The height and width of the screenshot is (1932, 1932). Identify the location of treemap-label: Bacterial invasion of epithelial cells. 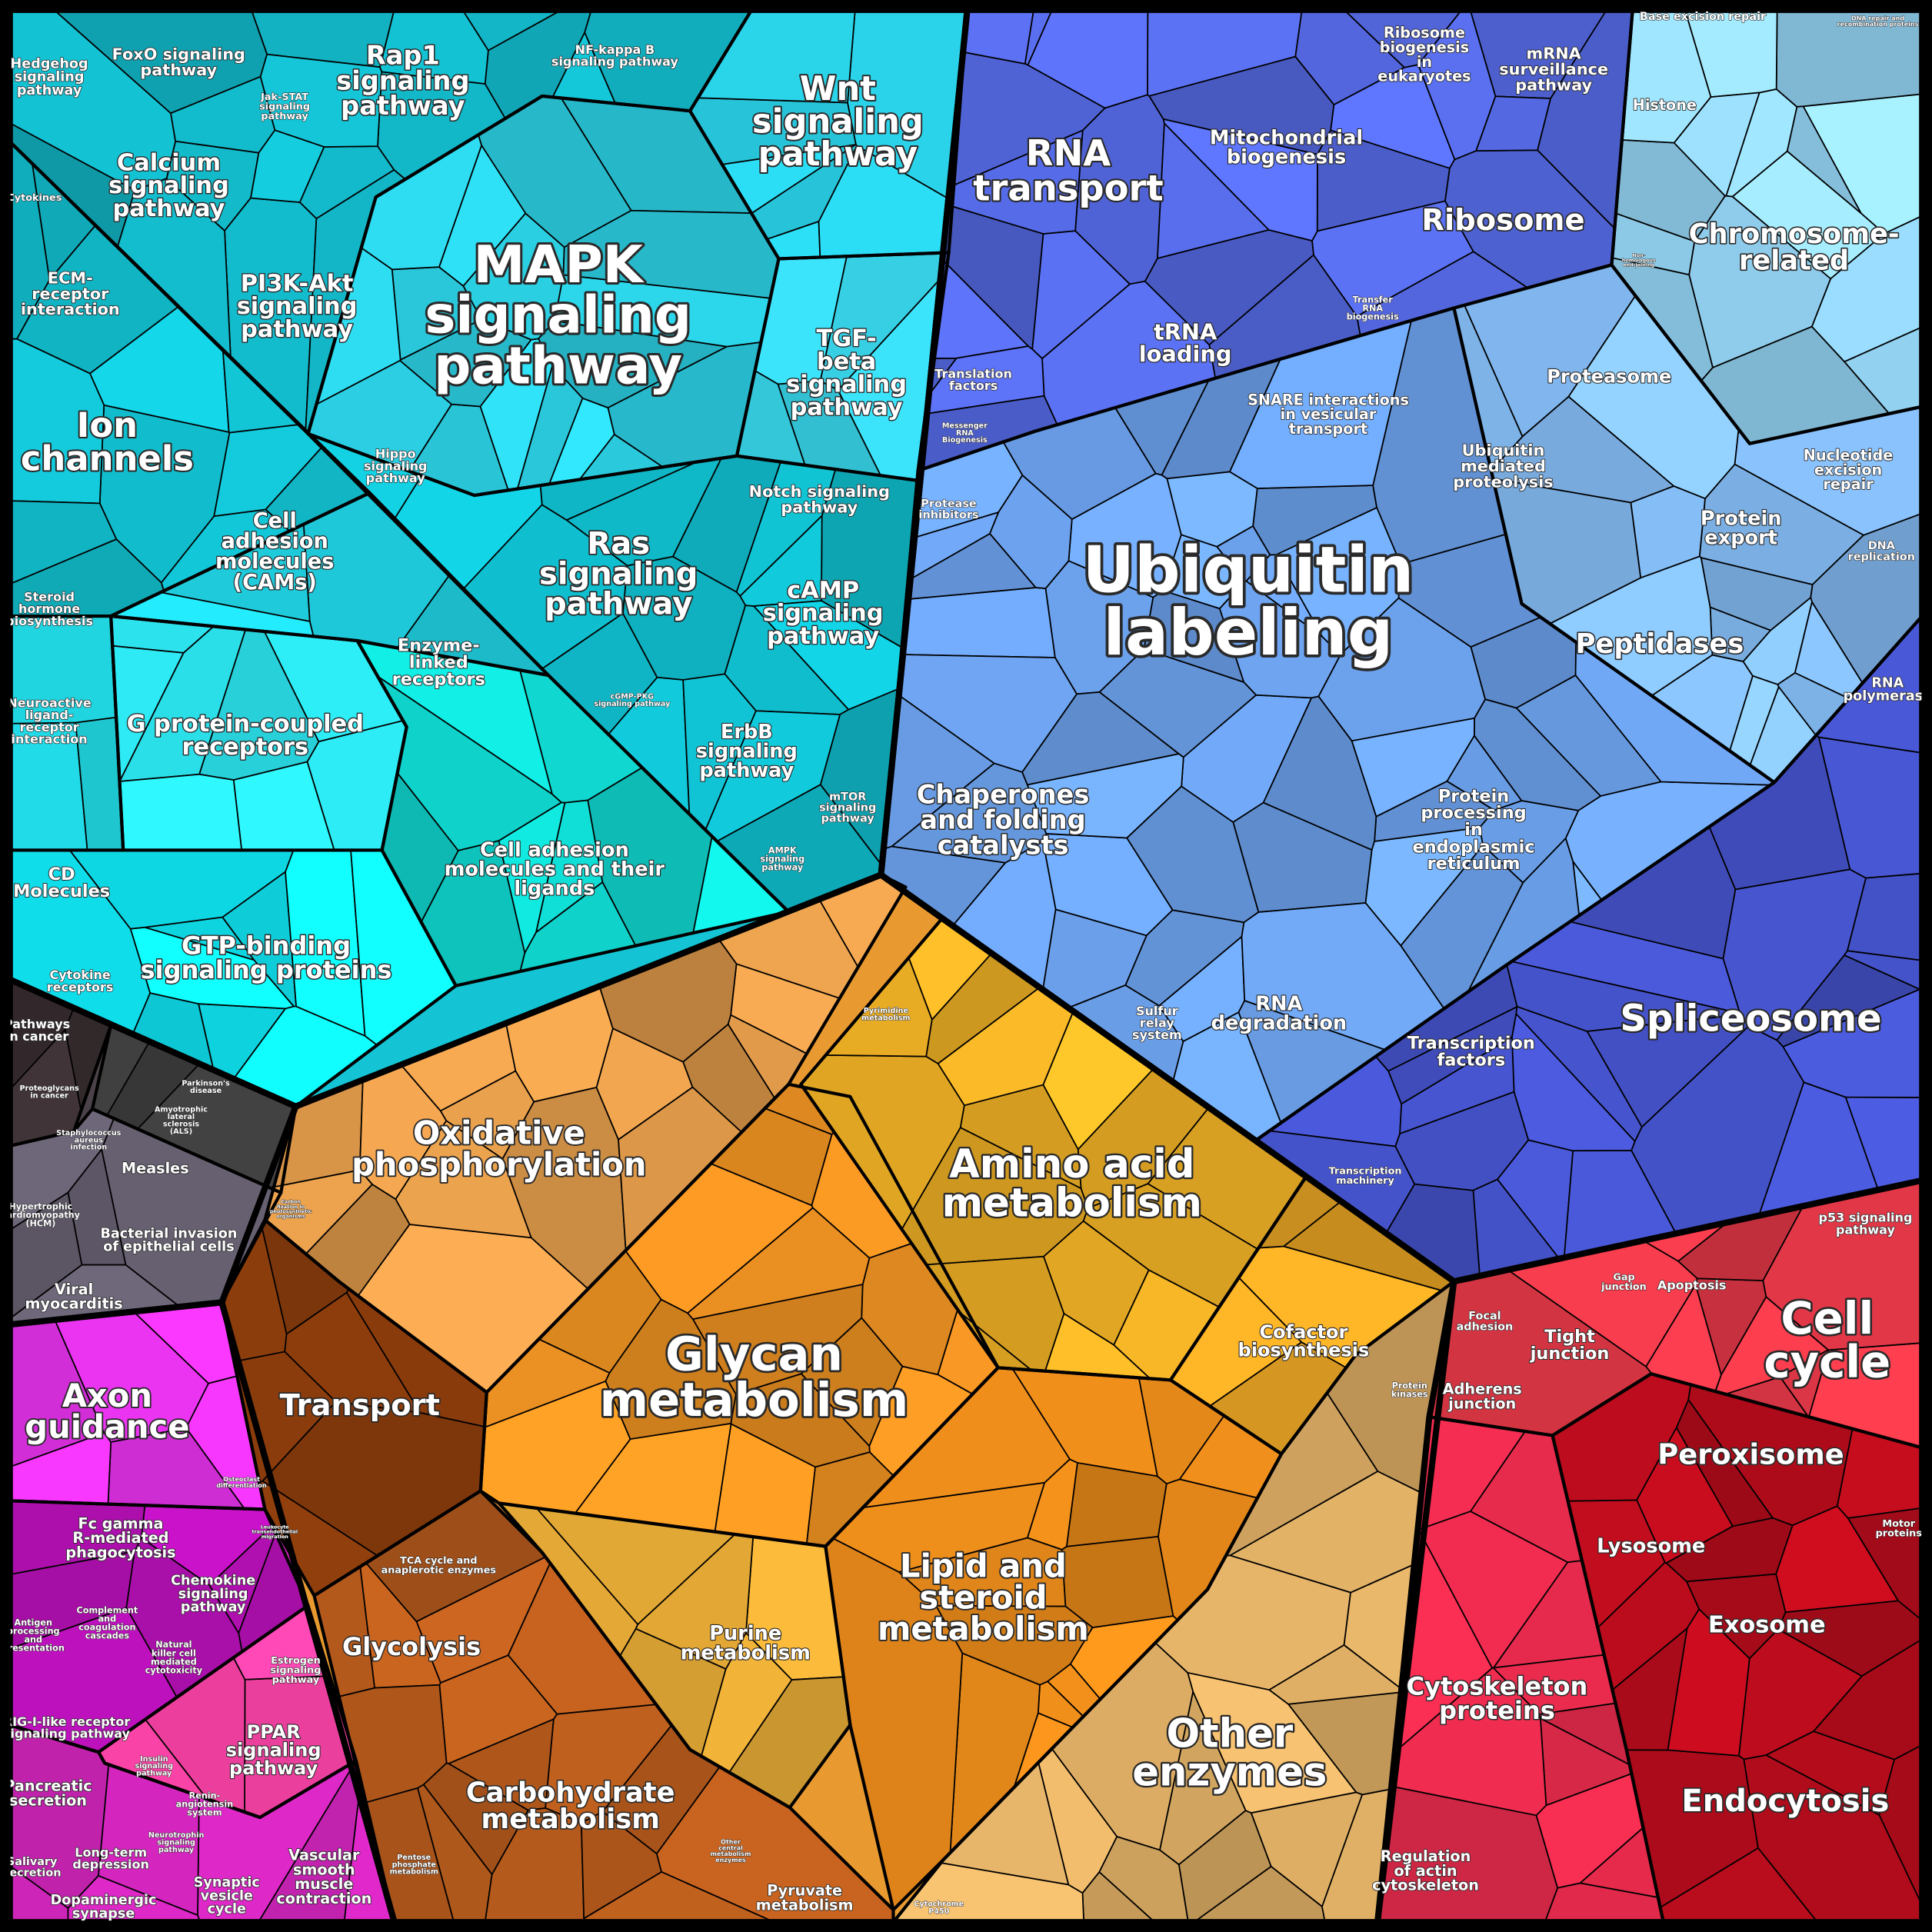
(168, 1240).